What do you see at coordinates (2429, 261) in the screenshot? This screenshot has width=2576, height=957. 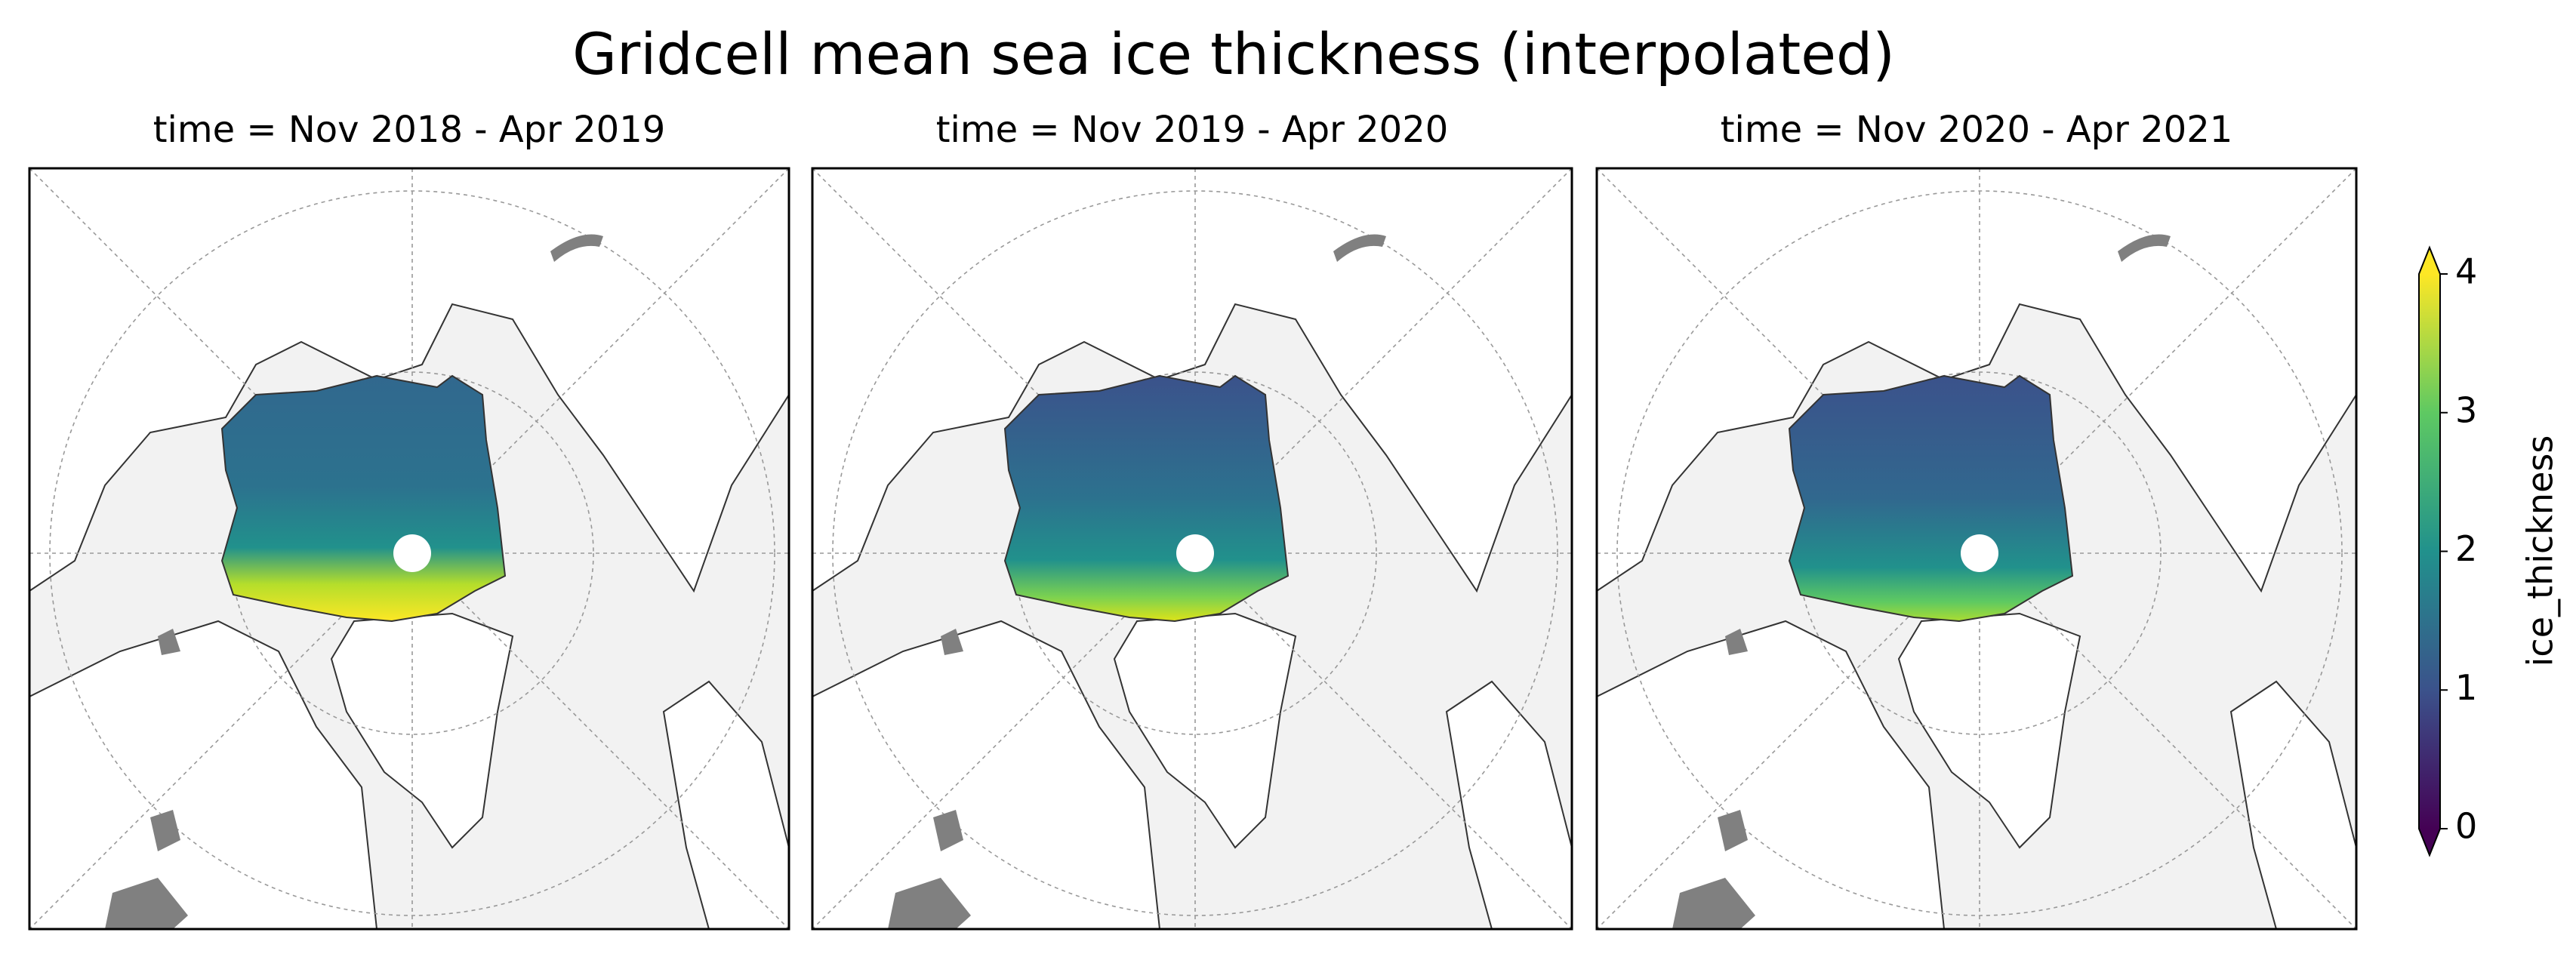 I see `colorbar-extend-max` at bounding box center [2429, 261].